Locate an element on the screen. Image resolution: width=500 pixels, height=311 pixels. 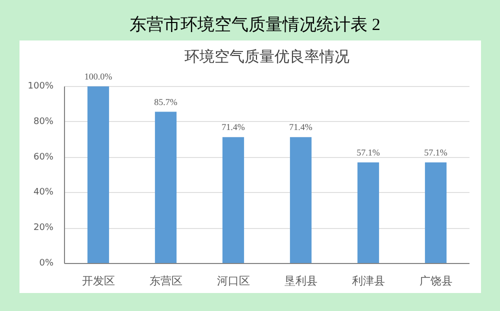
x-tick-label: 广饶县 is located at coordinates (435, 281).